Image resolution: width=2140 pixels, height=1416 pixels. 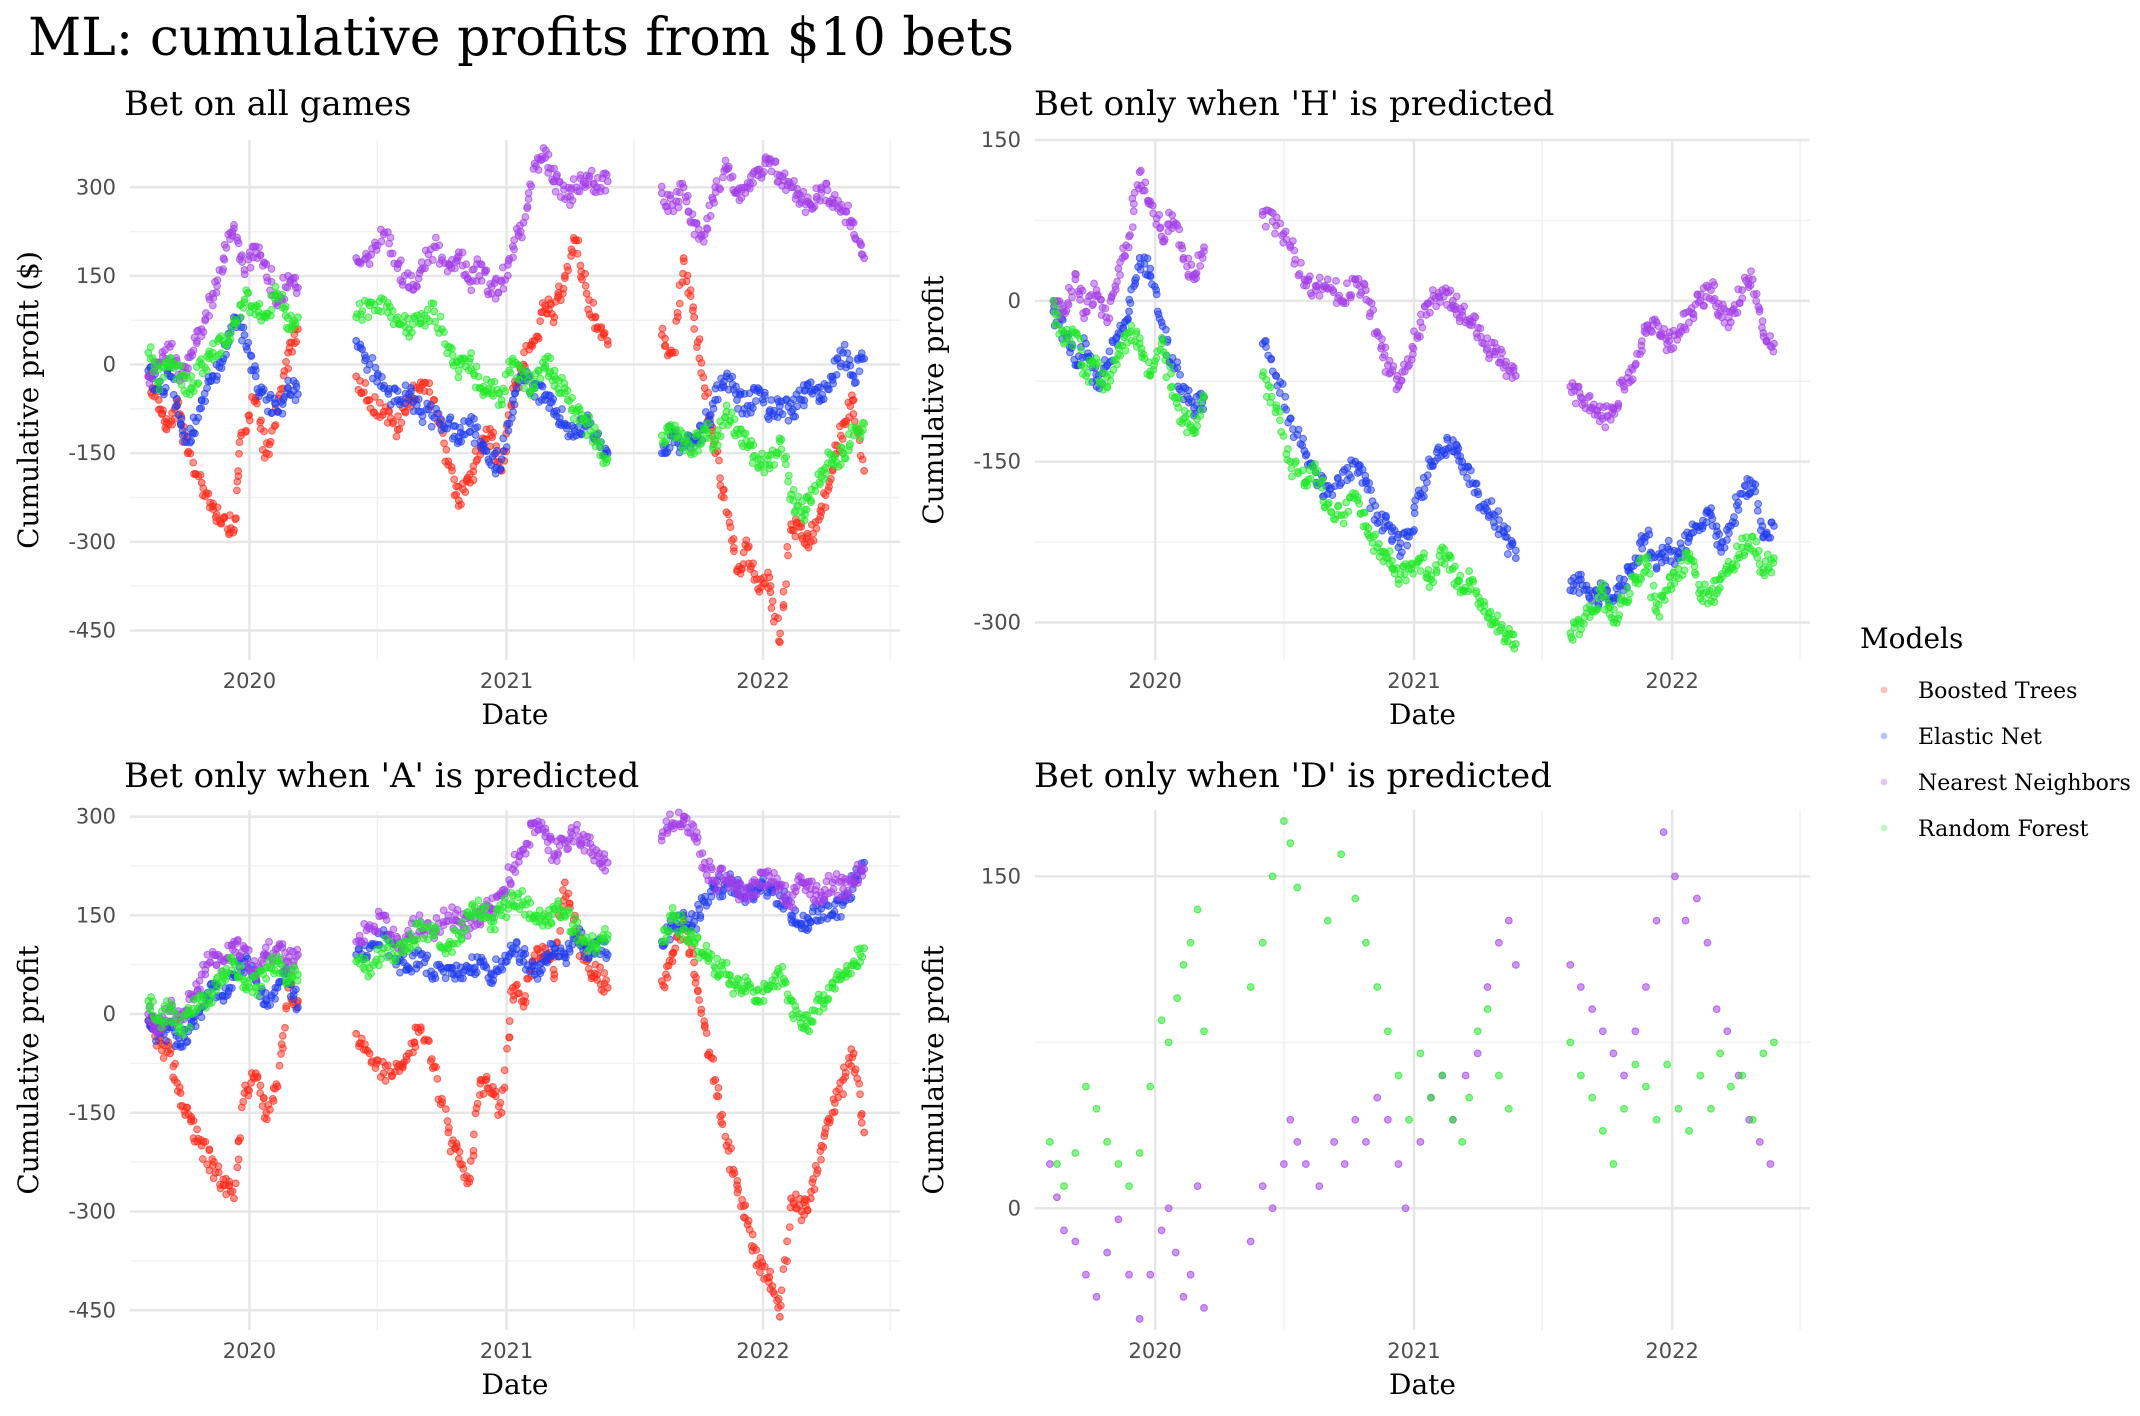 I want to click on x-tick-label: 2022, so click(x=1671, y=681).